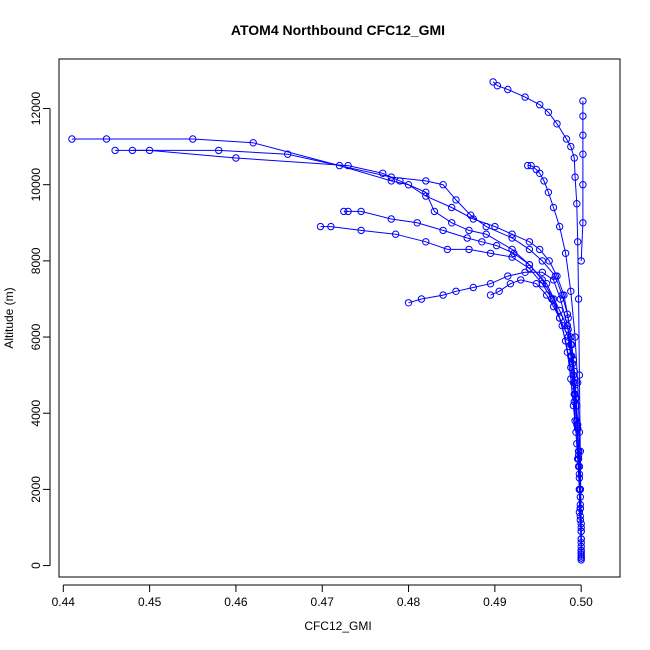 This screenshot has height=650, width=650. What do you see at coordinates (64, 602) in the screenshot?
I see `x-tick-label: 0.44` at bounding box center [64, 602].